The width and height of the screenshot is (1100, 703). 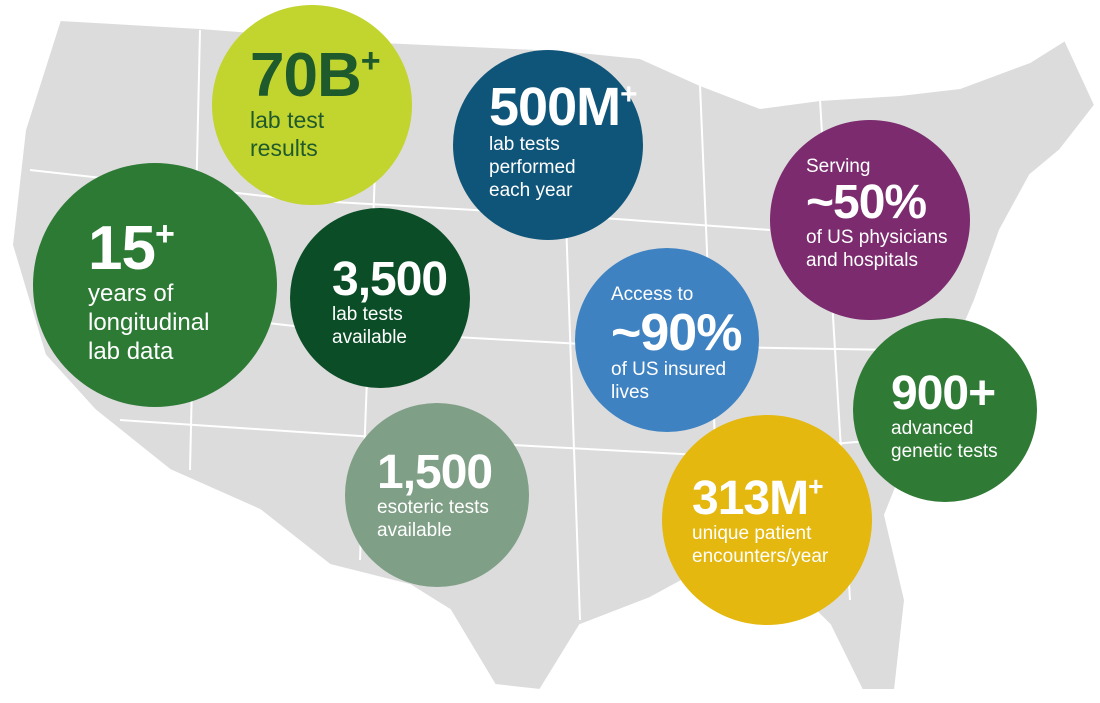 I want to click on stat-caption: unique patient, so click(x=752, y=533).